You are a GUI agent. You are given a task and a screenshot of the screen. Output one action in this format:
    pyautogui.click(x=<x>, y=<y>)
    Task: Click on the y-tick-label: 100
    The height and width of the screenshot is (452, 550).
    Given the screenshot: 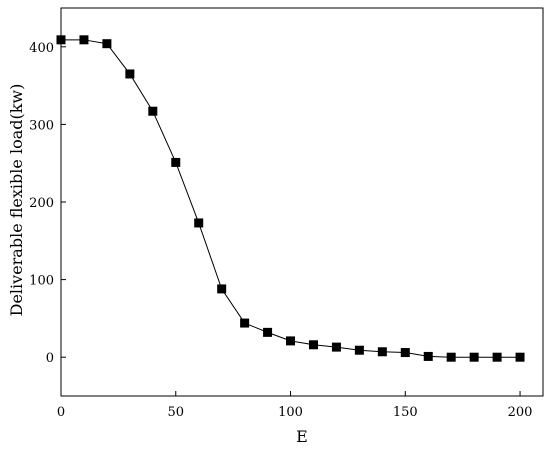 What is the action you would take?
    pyautogui.click(x=41, y=281)
    